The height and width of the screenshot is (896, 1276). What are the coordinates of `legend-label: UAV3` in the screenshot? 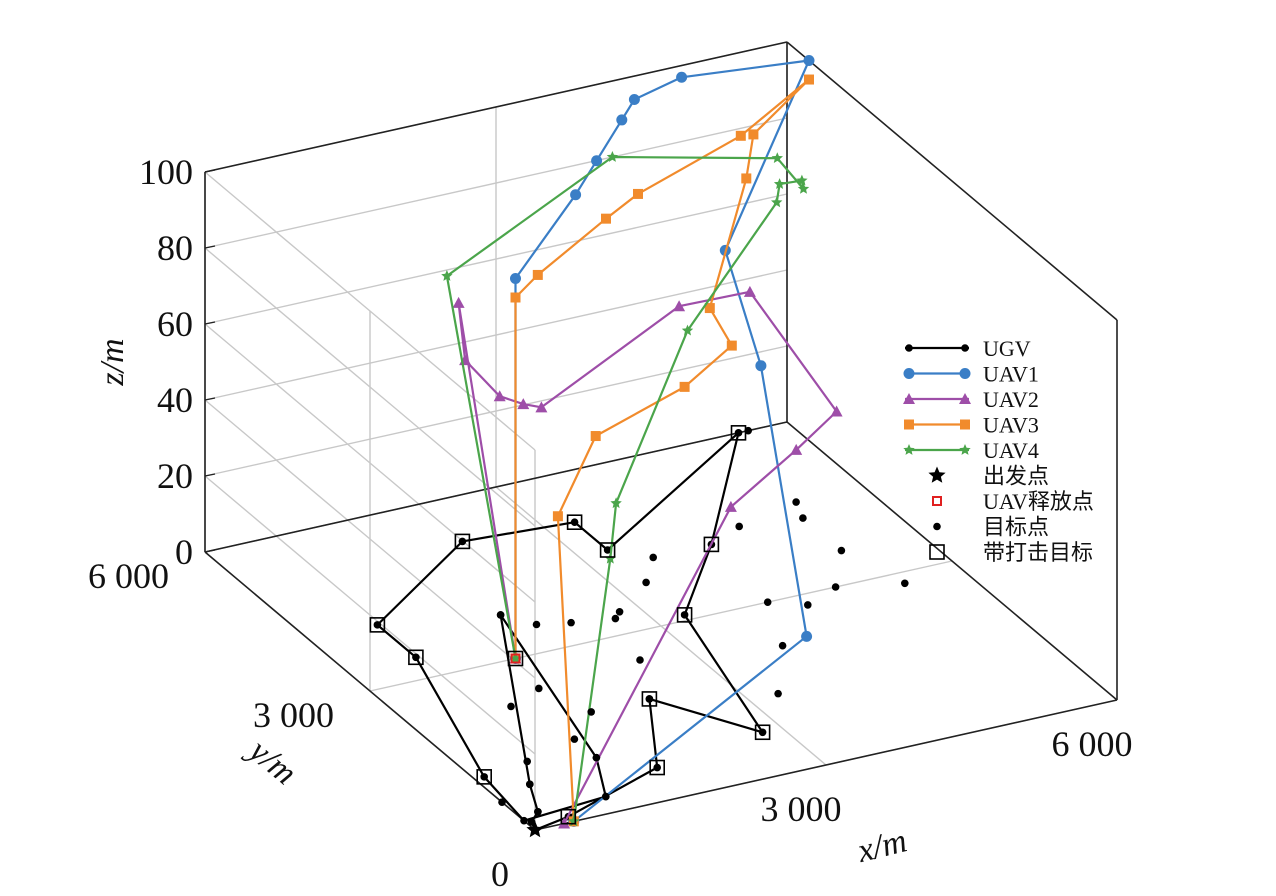 It's located at (1011, 425).